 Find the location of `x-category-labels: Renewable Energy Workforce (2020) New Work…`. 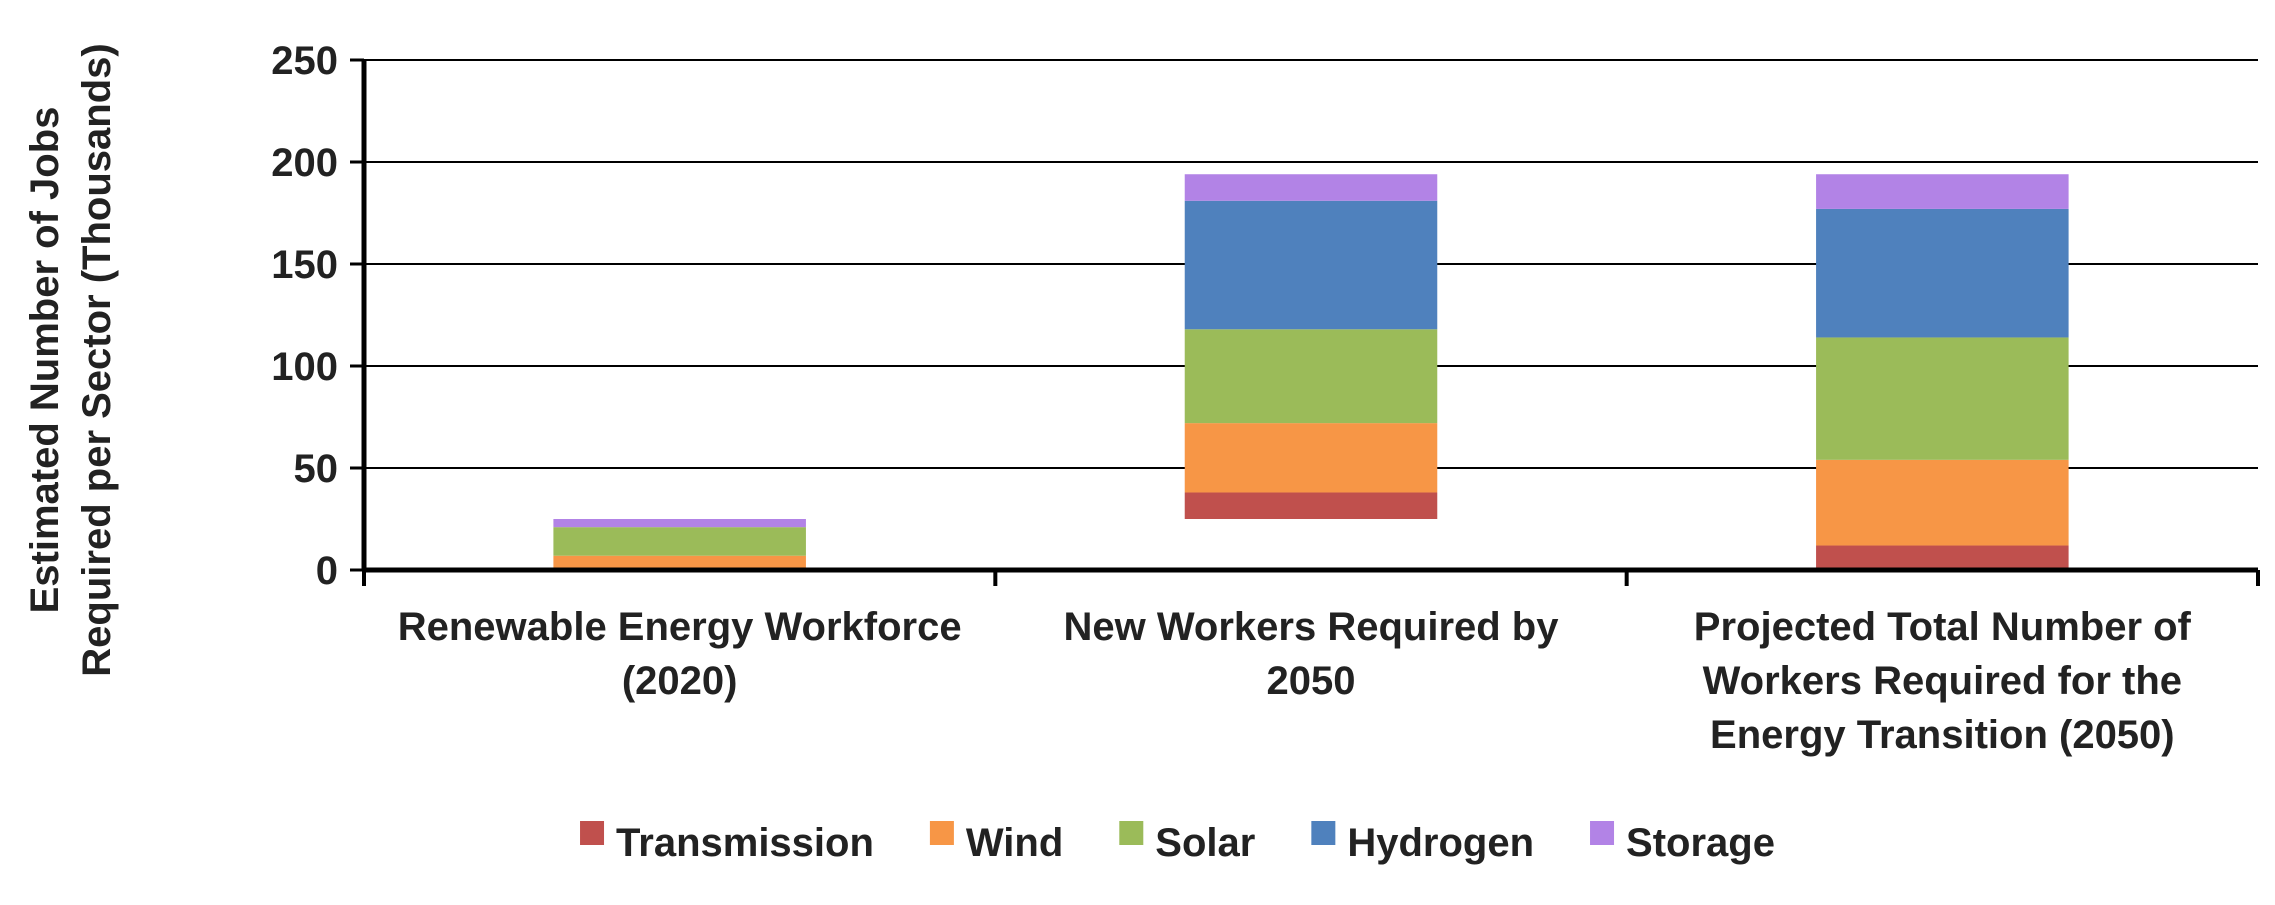

x-category-labels: Renewable Energy Workforce (2020) New Work… is located at coordinates (1295, 681).